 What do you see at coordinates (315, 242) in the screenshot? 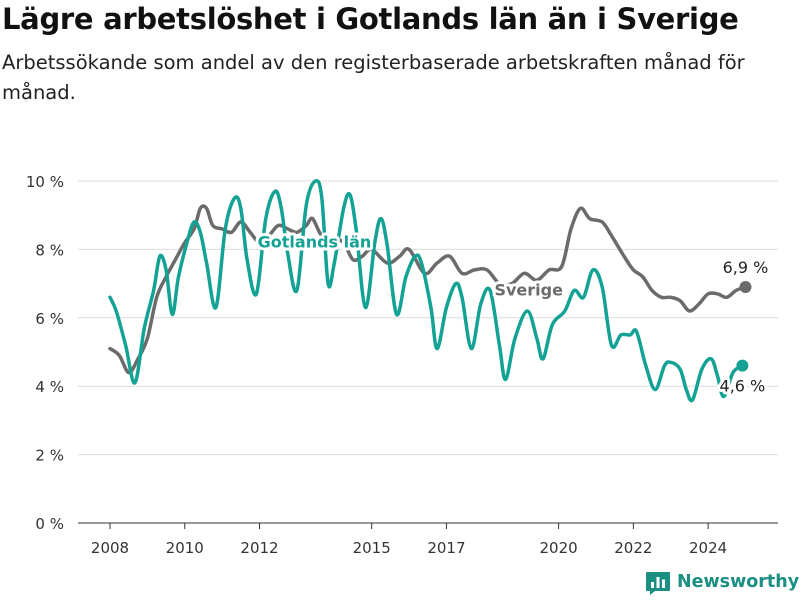
I see `svg-text: Gotlands län` at bounding box center [315, 242].